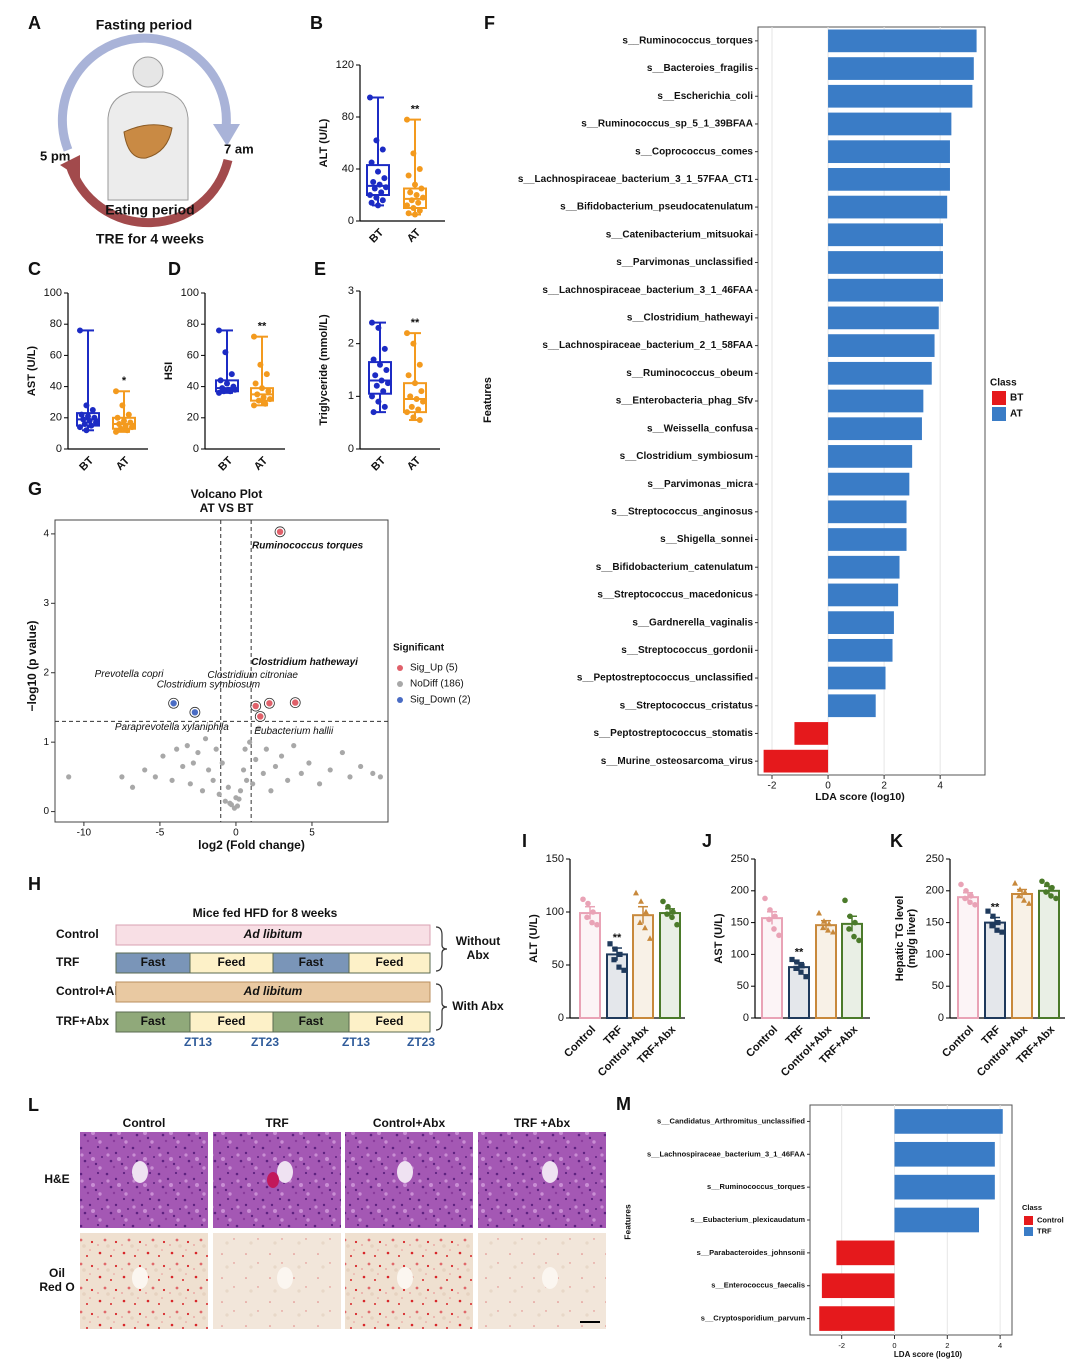 This screenshot has height=1371, width=1080. What do you see at coordinates (320, 269) in the screenshot?
I see `panel-label: E` at bounding box center [320, 269].